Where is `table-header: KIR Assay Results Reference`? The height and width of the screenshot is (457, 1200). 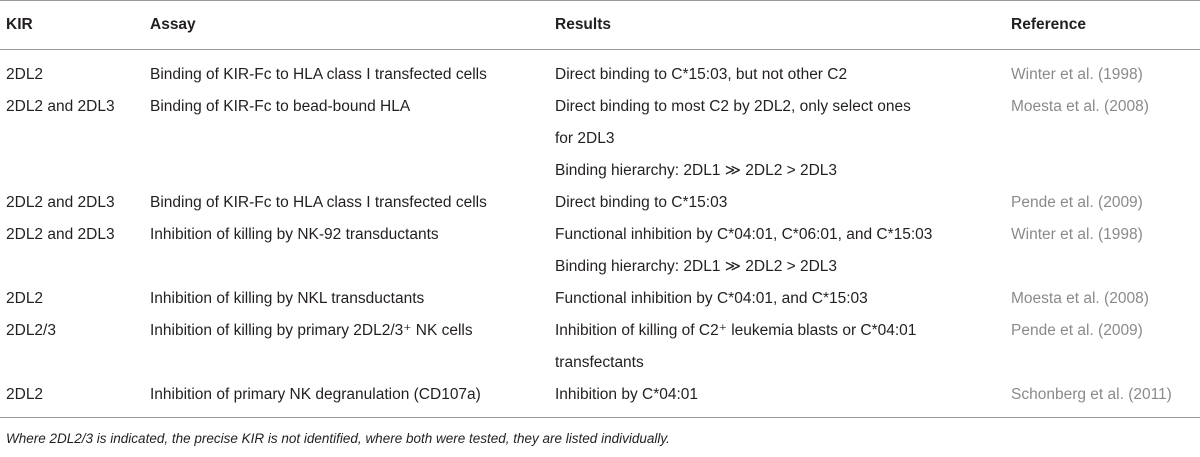 table-header: KIR Assay Results Reference is located at coordinates (600, 25).